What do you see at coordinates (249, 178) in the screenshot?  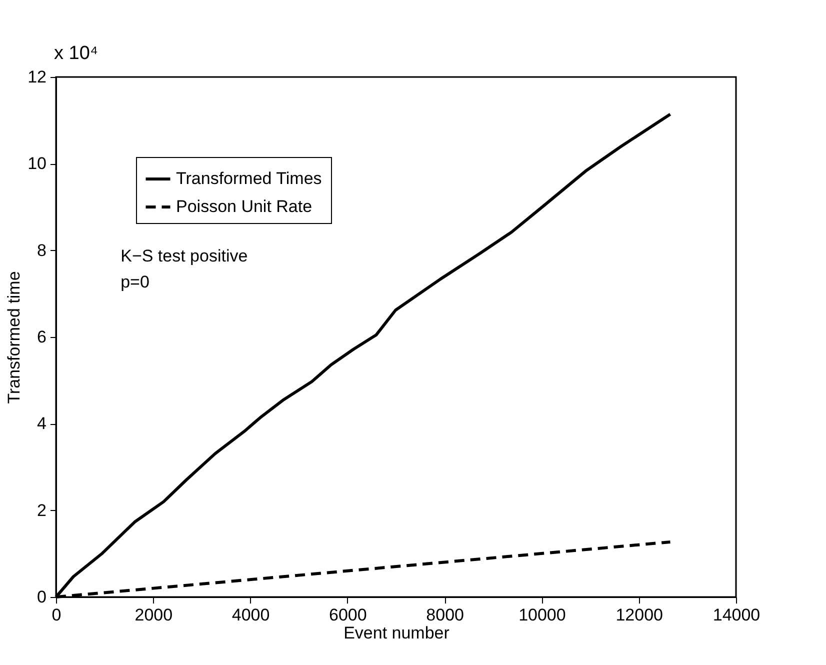 I see `legend-label: Transformed Times` at bounding box center [249, 178].